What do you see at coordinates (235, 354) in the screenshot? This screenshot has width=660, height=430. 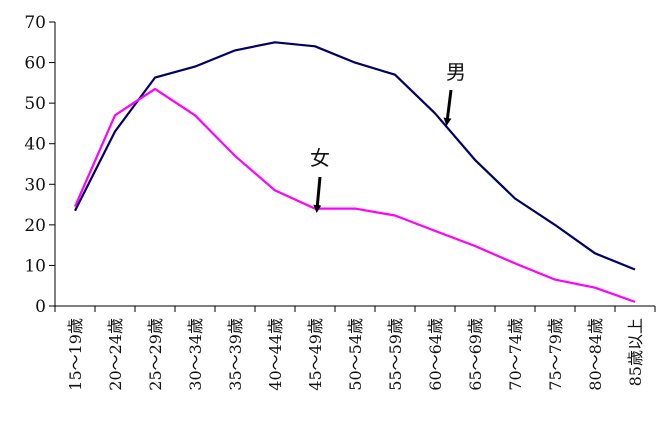 I see `x-tick-label: 35～39歳` at bounding box center [235, 354].